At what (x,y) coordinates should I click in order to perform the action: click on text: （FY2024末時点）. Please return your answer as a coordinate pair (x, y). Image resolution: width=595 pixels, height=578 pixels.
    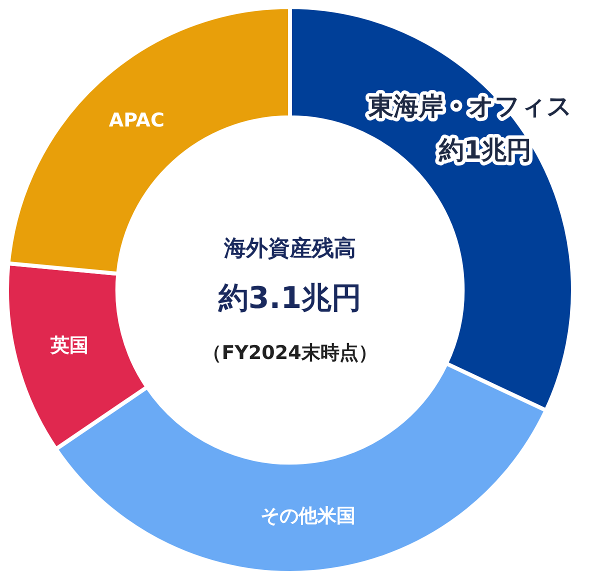
    Looking at the image, I should click on (290, 353).